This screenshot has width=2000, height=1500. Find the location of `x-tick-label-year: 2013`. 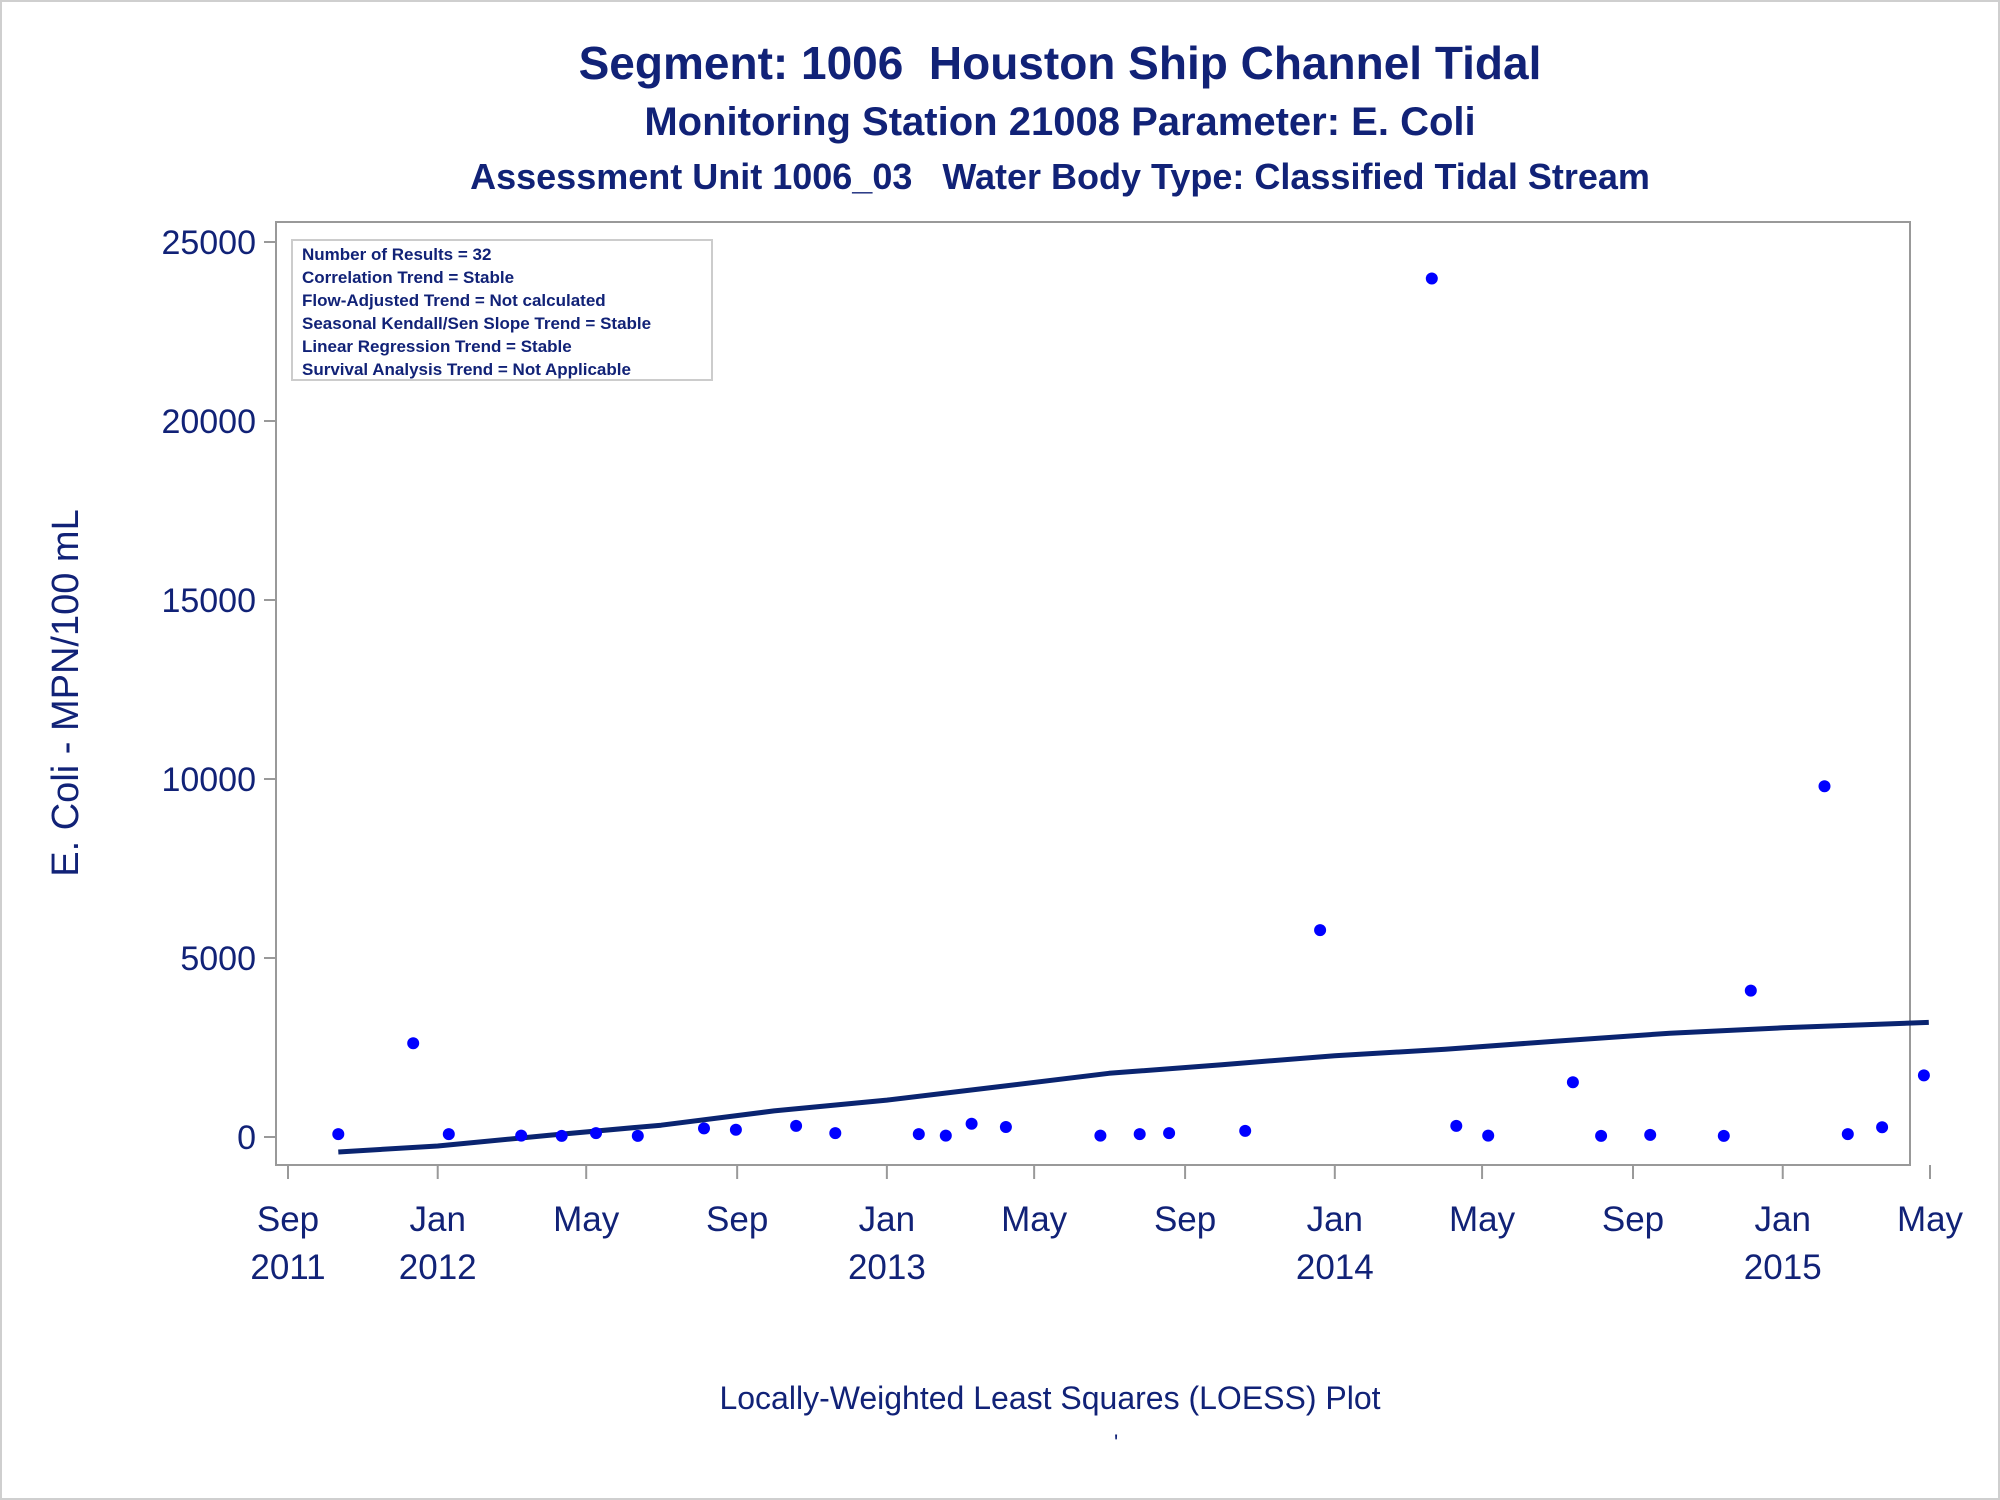

x-tick-label-year: 2013 is located at coordinates (887, 1267).